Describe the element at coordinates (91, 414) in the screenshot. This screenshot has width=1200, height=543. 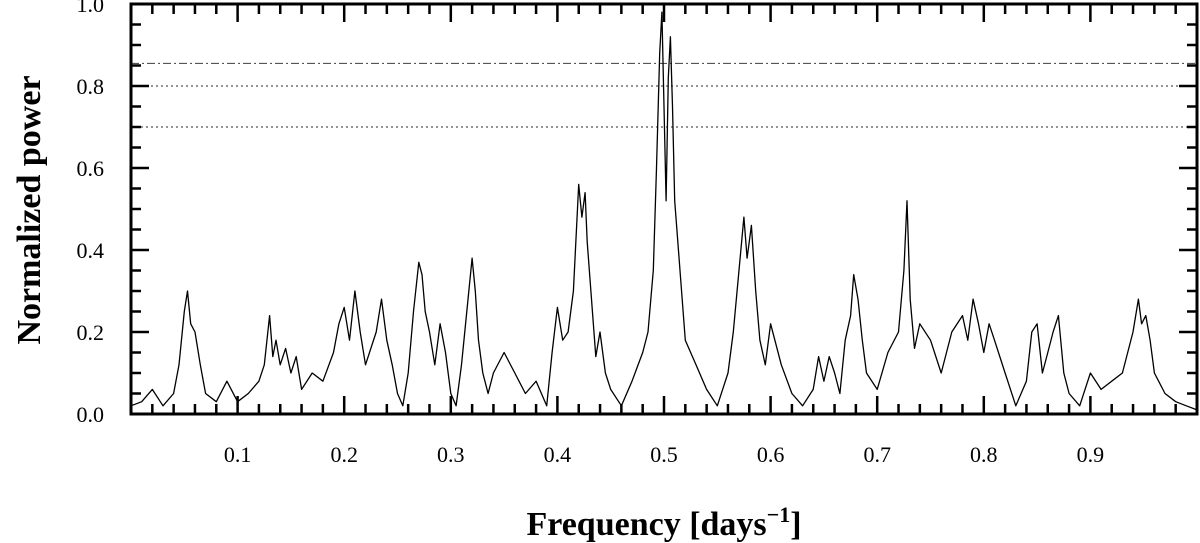
I see `y-tick-label: 0.0` at that location.